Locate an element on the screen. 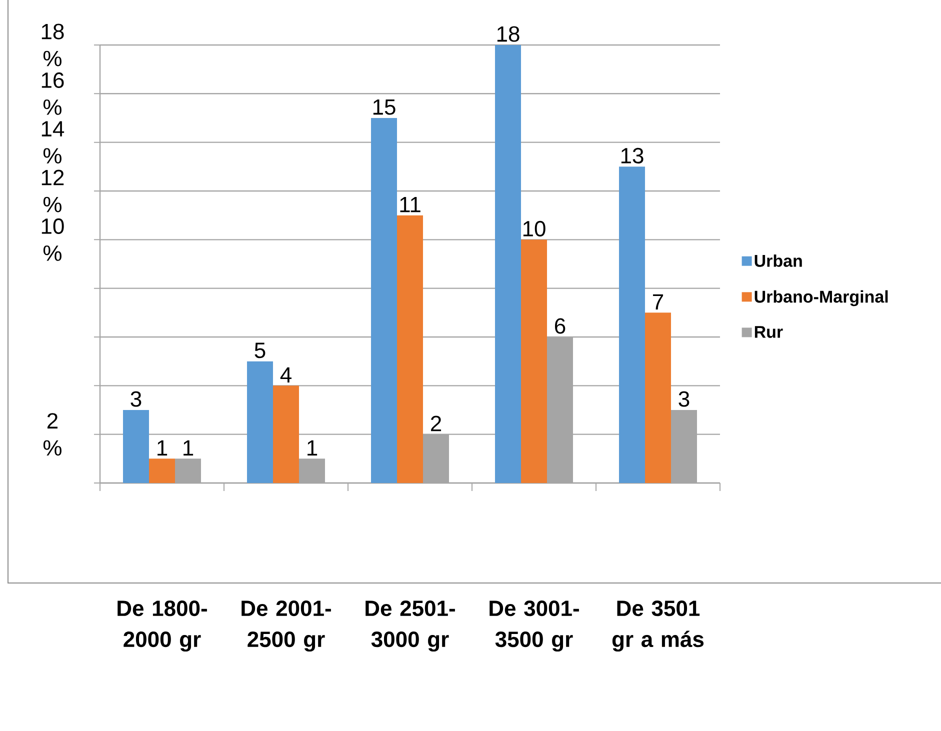 Image resolution: width=941 pixels, height=731 pixels. y-tick-label: 2 % is located at coordinates (52, 434).